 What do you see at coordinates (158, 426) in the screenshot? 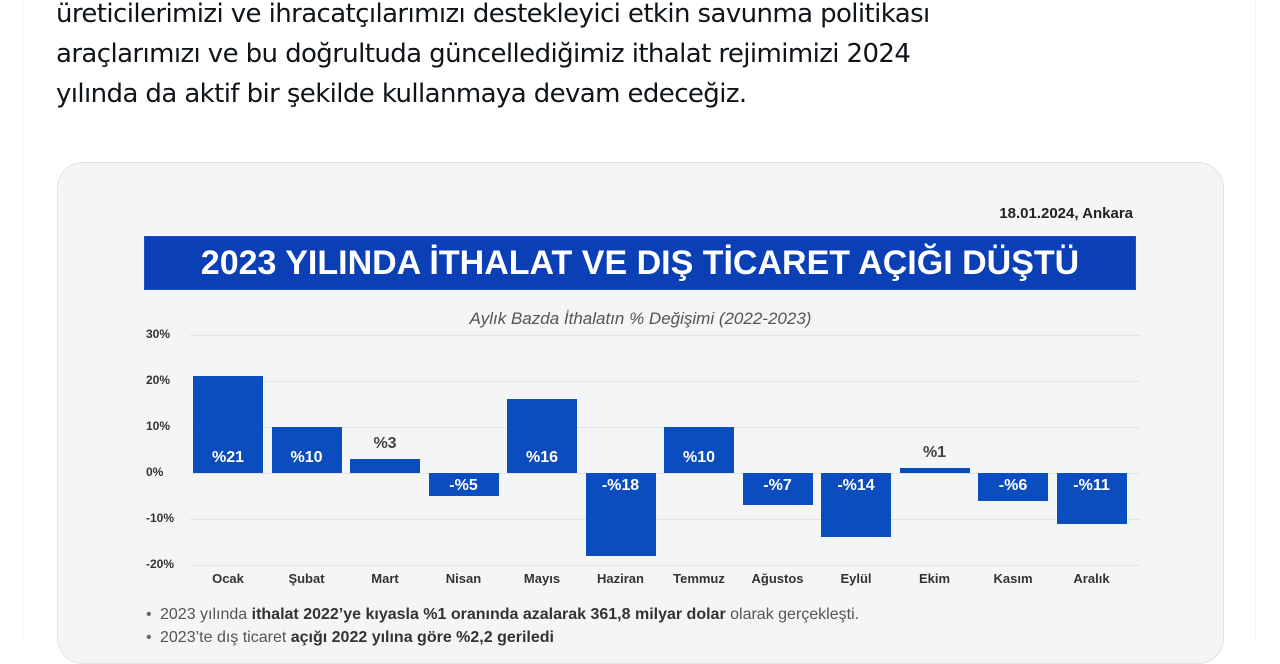
I see `y-axis-tick: 10%` at bounding box center [158, 426].